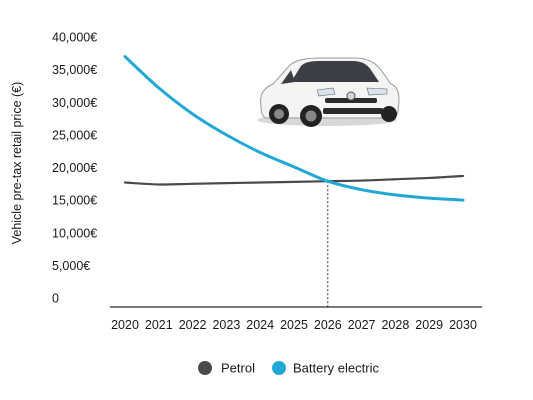 The image size is (533, 400). What do you see at coordinates (279, 368) in the screenshot?
I see `legend-marker-battery-electric` at bounding box center [279, 368].